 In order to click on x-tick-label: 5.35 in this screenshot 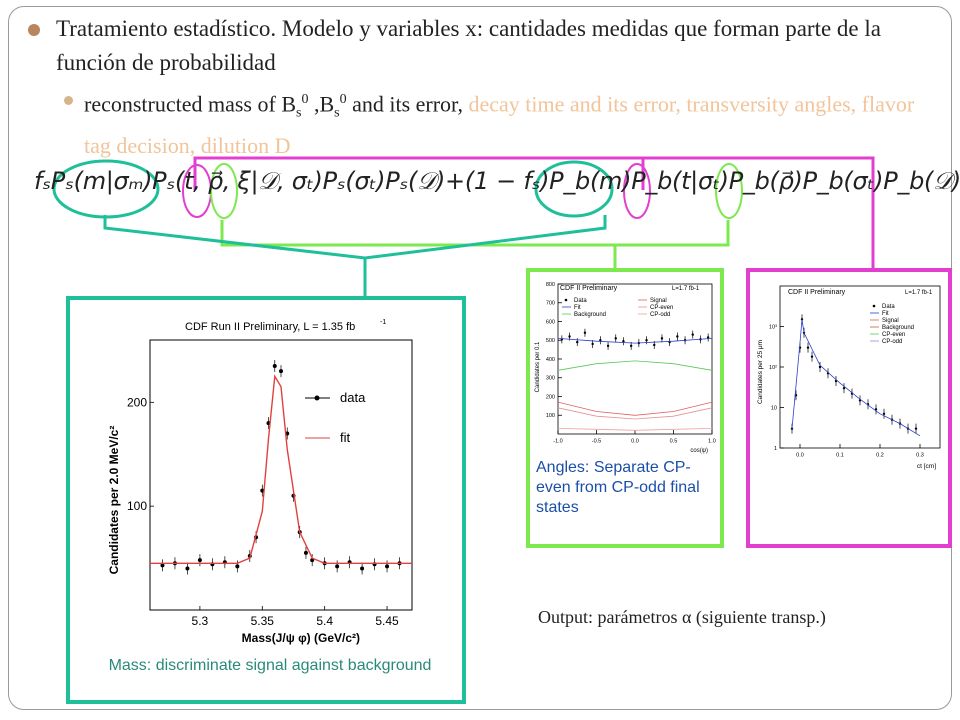, I will do `click(263, 621)`.